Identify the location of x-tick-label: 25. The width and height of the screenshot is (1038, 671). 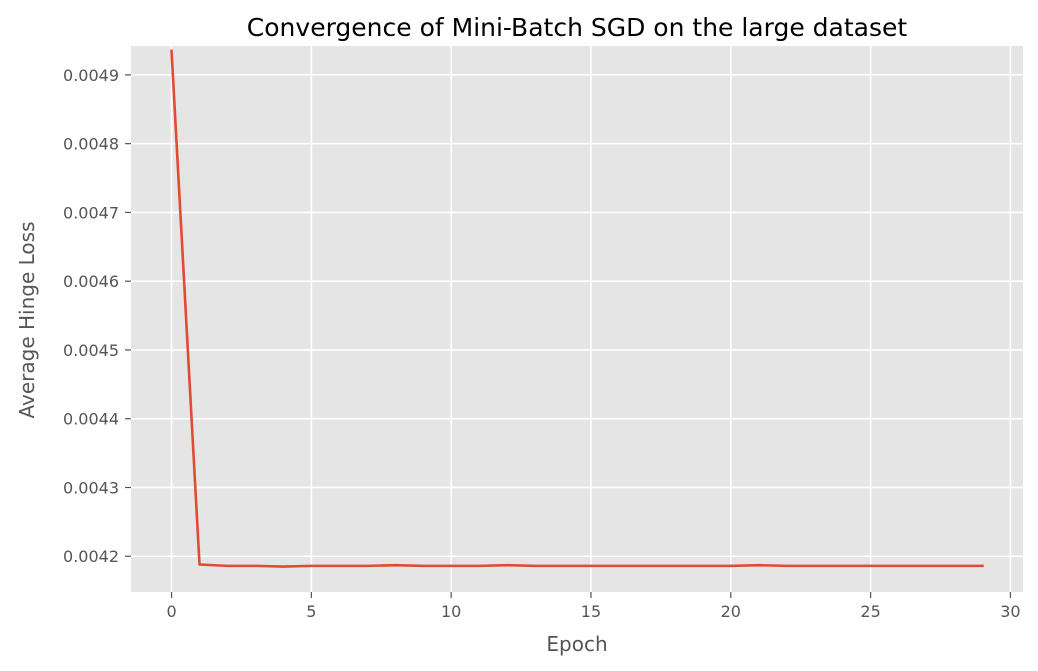
(870, 611).